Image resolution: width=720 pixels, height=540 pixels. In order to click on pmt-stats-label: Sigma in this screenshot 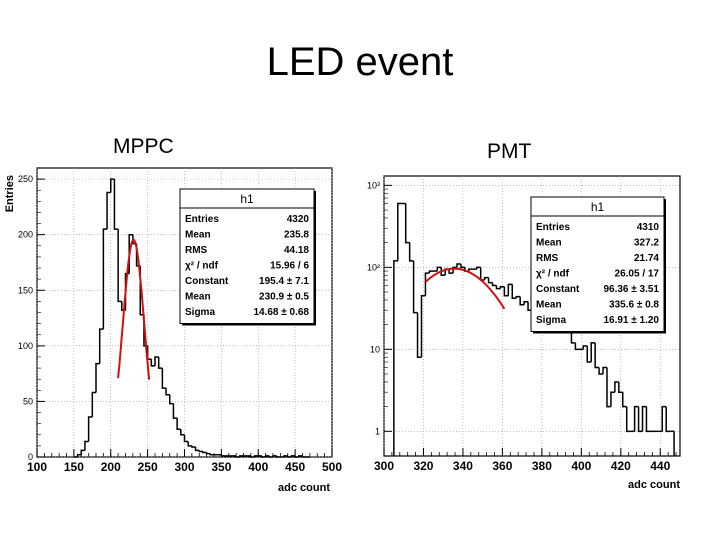, I will do `click(551, 320)`.